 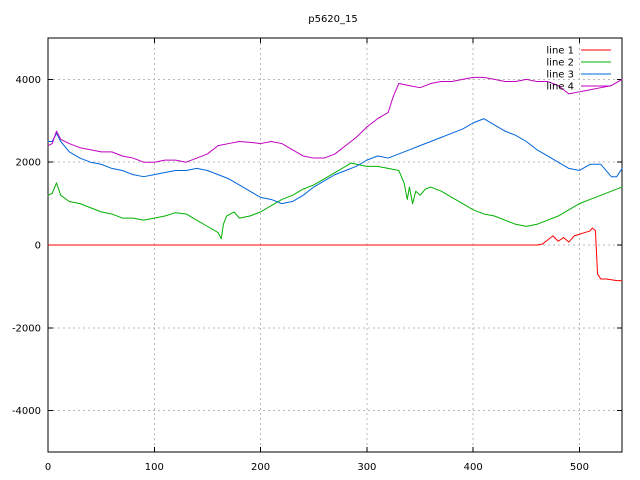 I want to click on legend-label-4: line 4, so click(x=560, y=87).